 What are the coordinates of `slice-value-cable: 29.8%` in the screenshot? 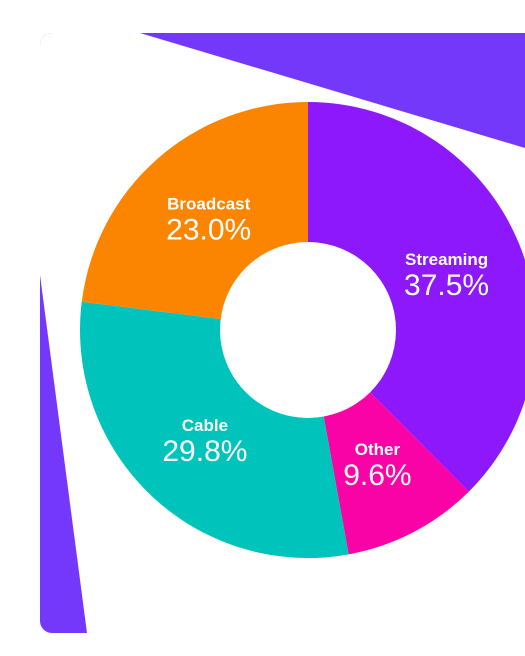 It's located at (204, 451).